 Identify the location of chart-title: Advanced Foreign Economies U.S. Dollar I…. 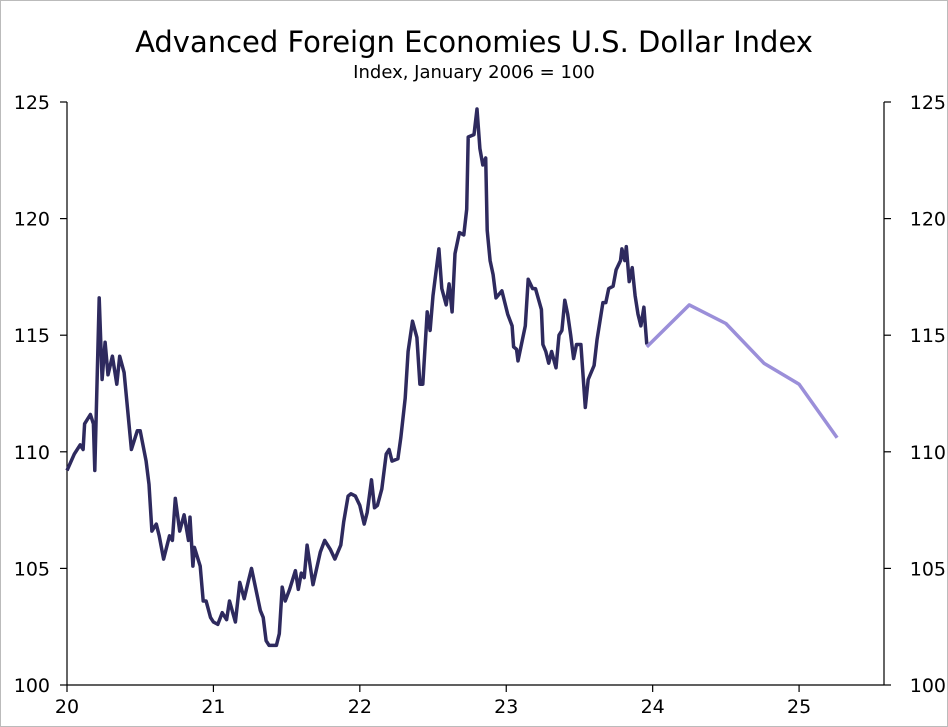
(474, 42).